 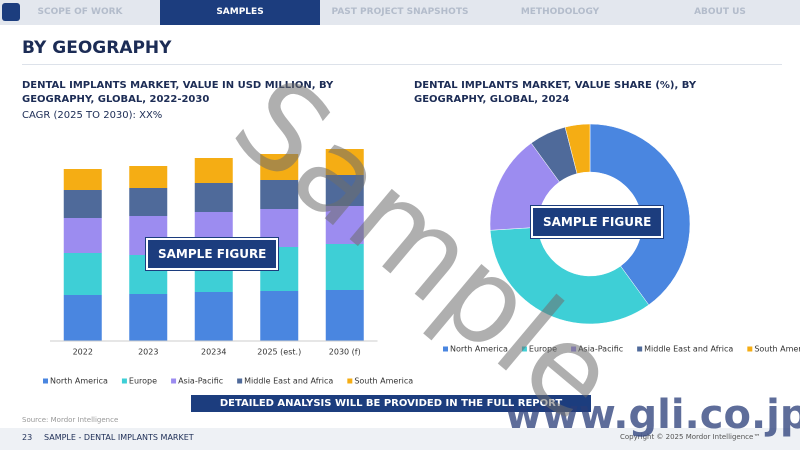 What do you see at coordinates (70, 420) in the screenshot?
I see `source: Source: Mordor Intelligence` at bounding box center [70, 420].